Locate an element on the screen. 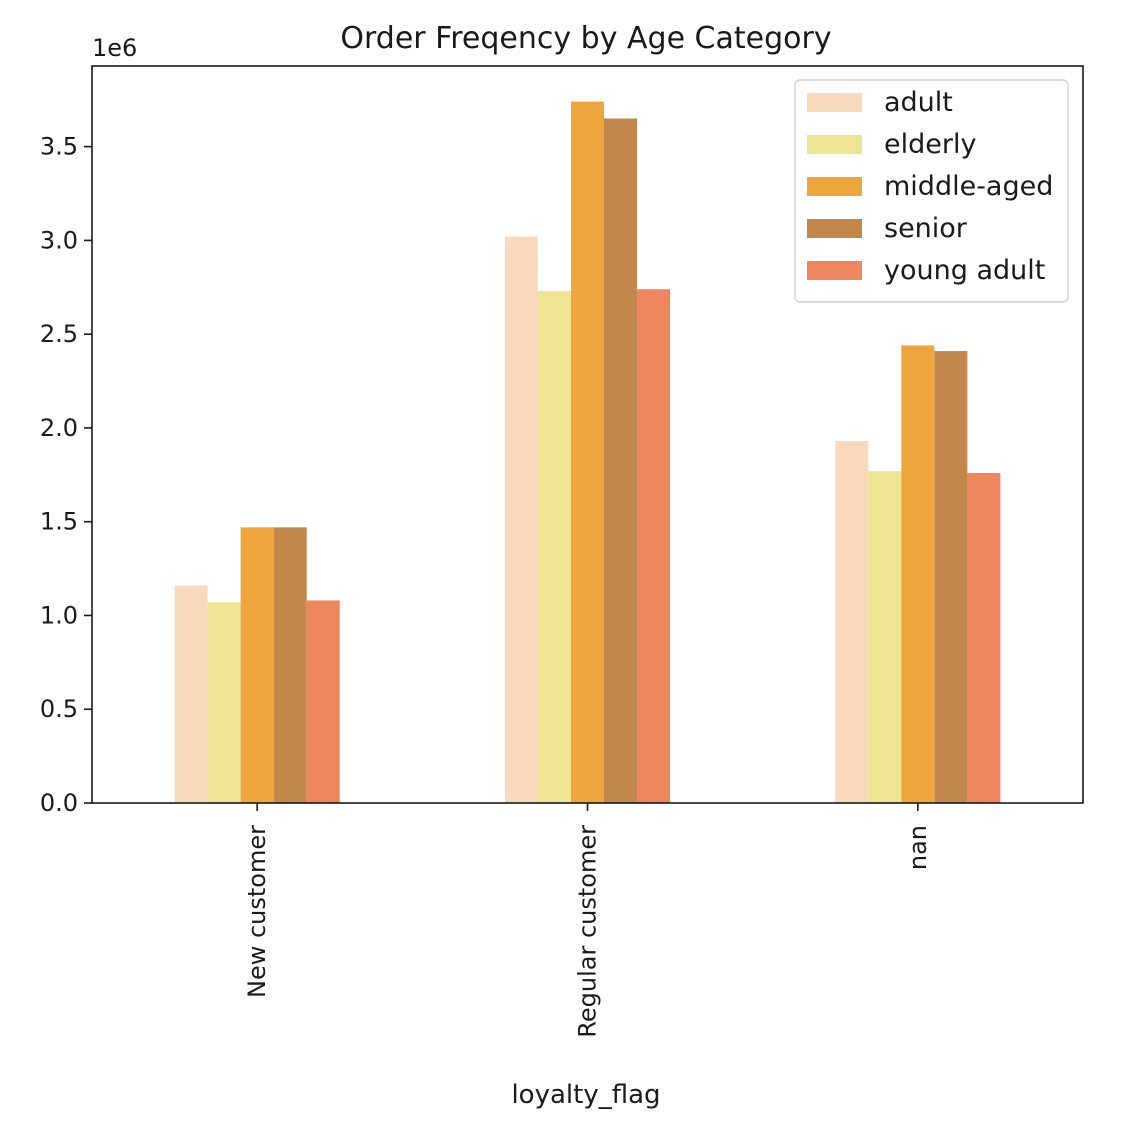  bar-adult-regular-customer is located at coordinates (521, 520).